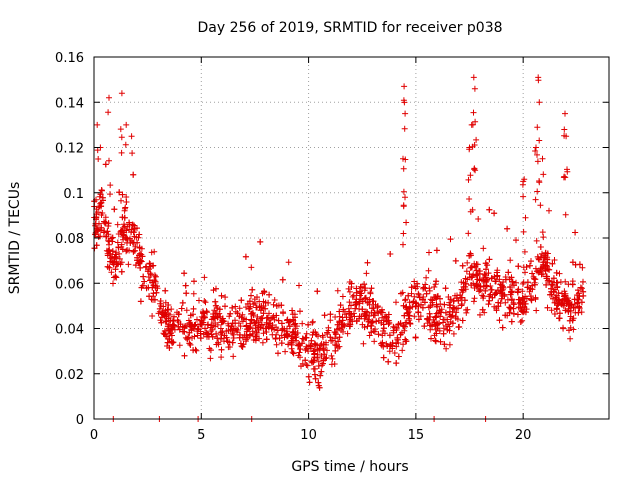 The height and width of the screenshot is (480, 640). Describe the element at coordinates (73, 194) in the screenshot. I see `y-tick-label: 0.1` at that location.